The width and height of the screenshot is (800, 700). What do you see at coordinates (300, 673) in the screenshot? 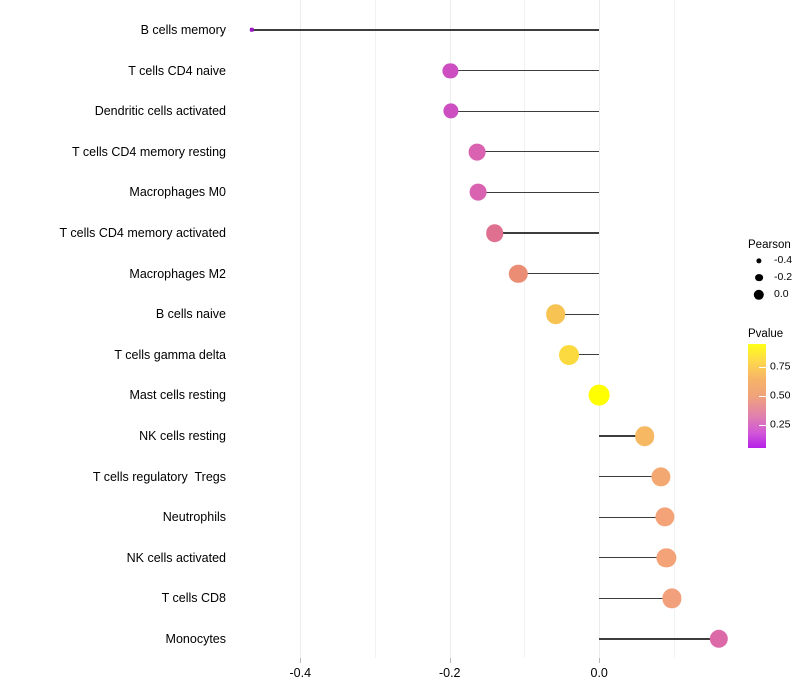
I see `x-tick-label: -0.4` at bounding box center [300, 673].